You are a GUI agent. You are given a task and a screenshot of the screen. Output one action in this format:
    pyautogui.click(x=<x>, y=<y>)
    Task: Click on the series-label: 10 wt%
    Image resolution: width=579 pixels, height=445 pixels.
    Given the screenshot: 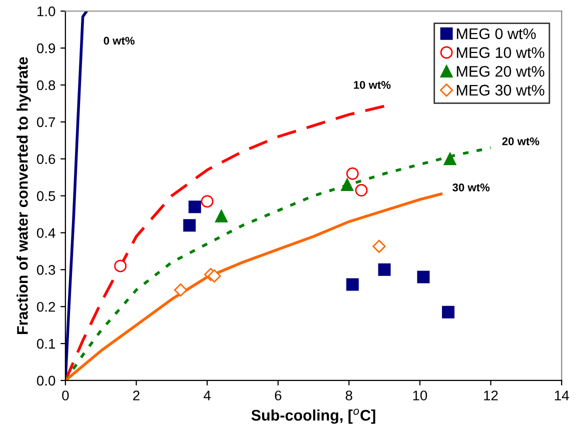 What is the action you would take?
    pyautogui.click(x=372, y=84)
    